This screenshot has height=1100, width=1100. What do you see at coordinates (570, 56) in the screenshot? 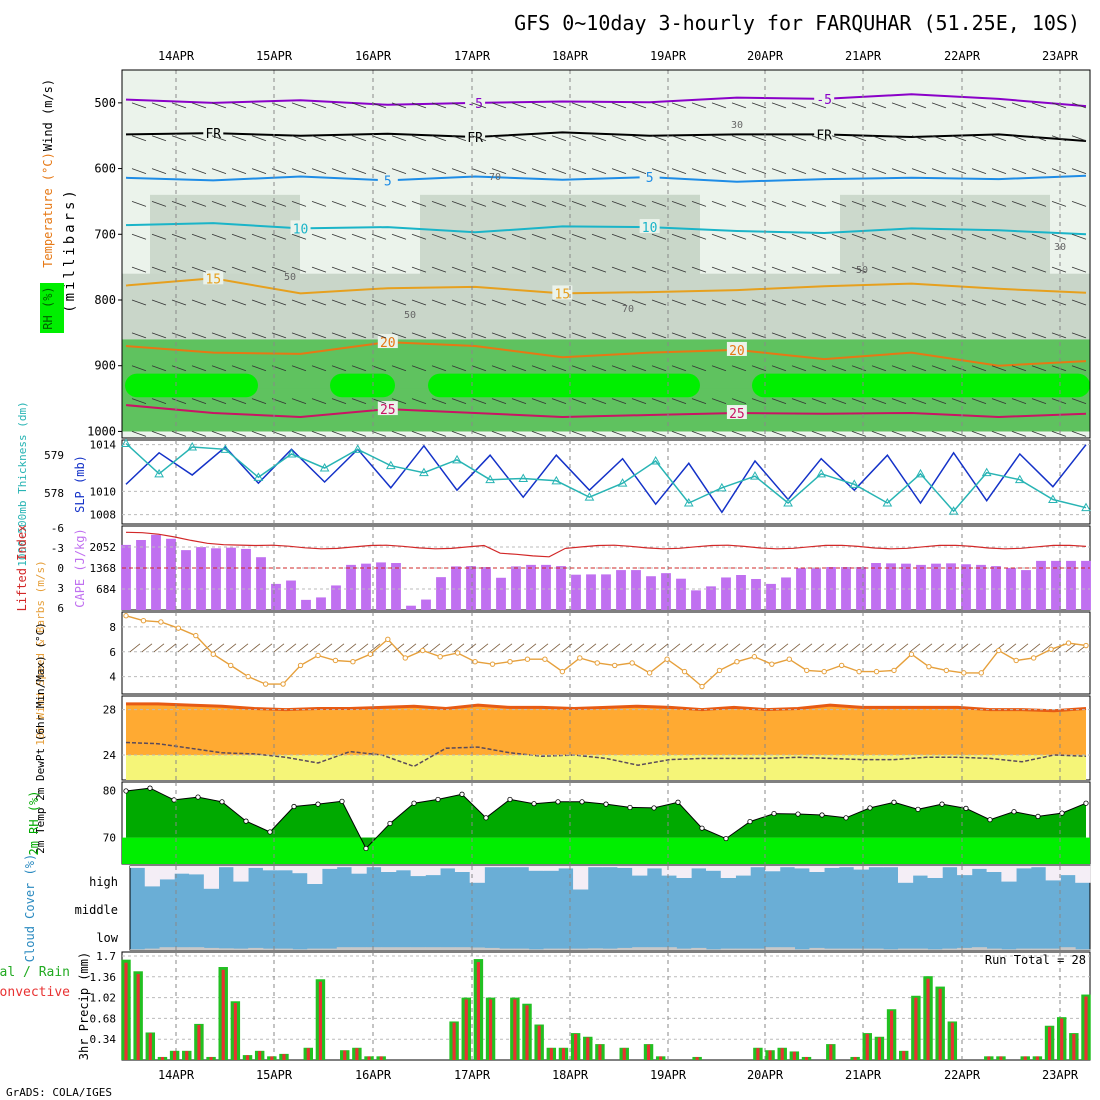
I see `date-label-top: 18APR` at bounding box center [570, 56].